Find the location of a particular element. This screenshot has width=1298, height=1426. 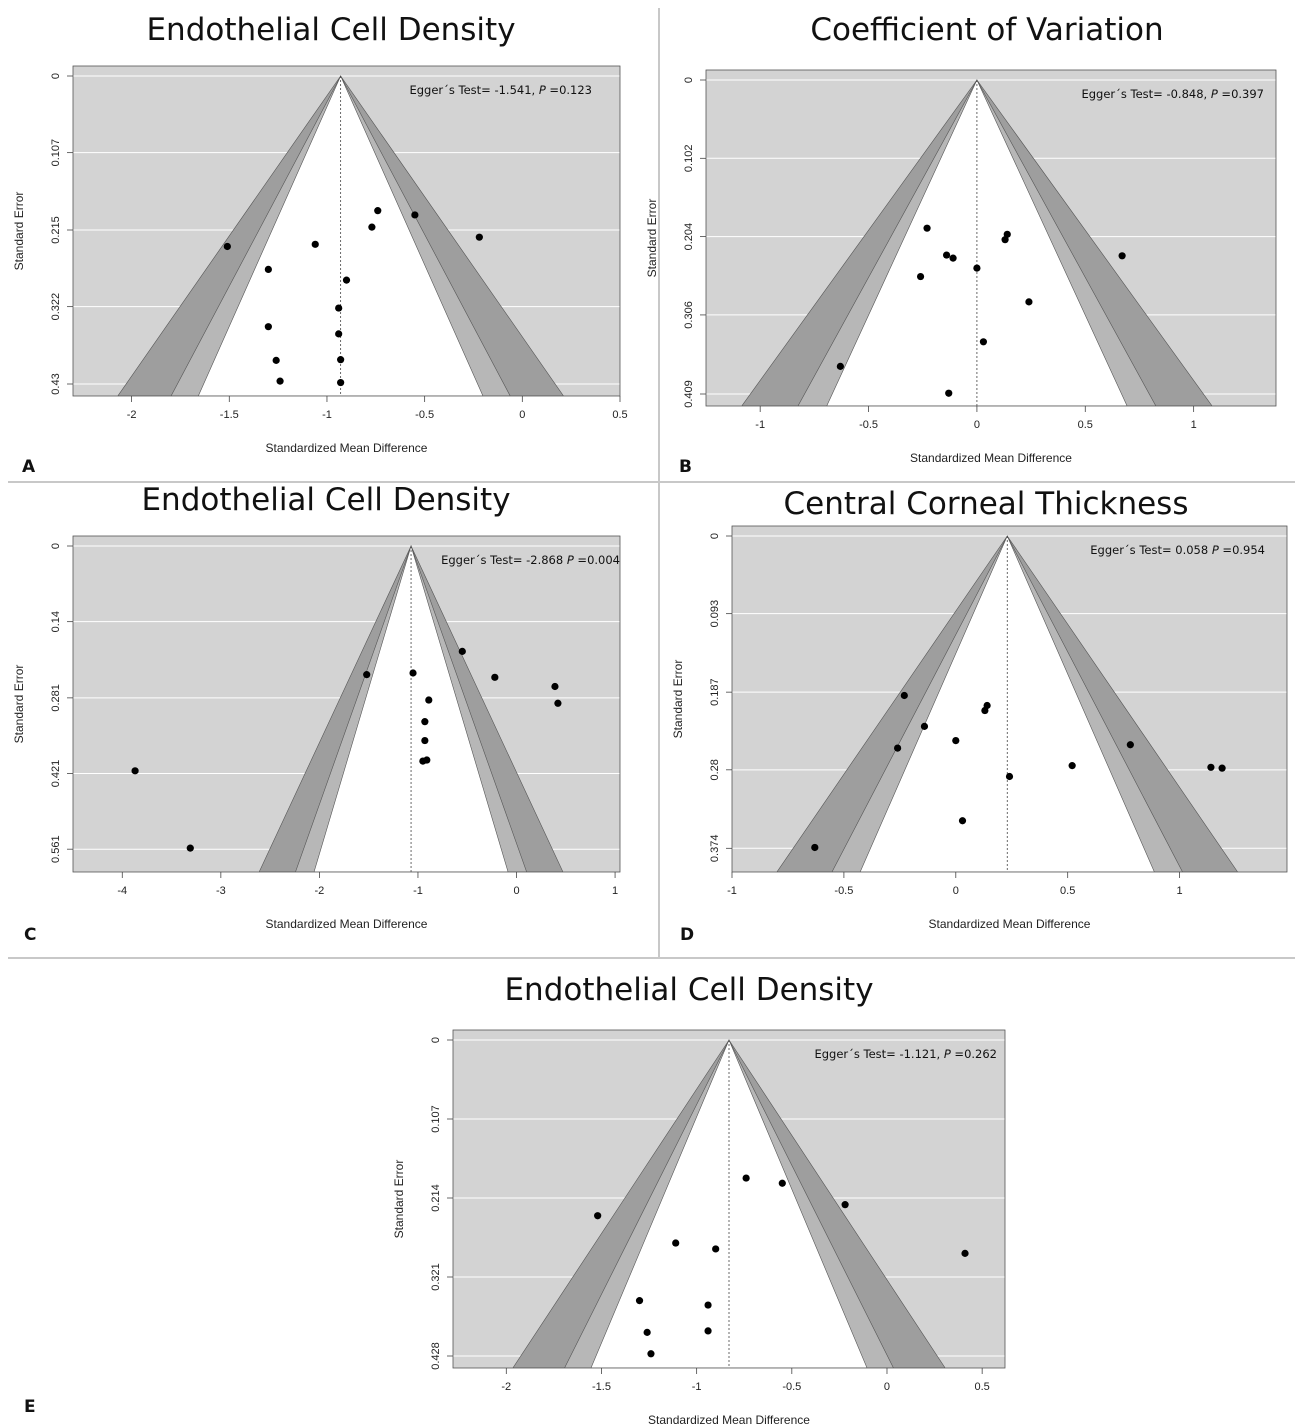

egger-test-annotation: Egger´s Test= 0.058 P =0.954 is located at coordinates (1177, 550).